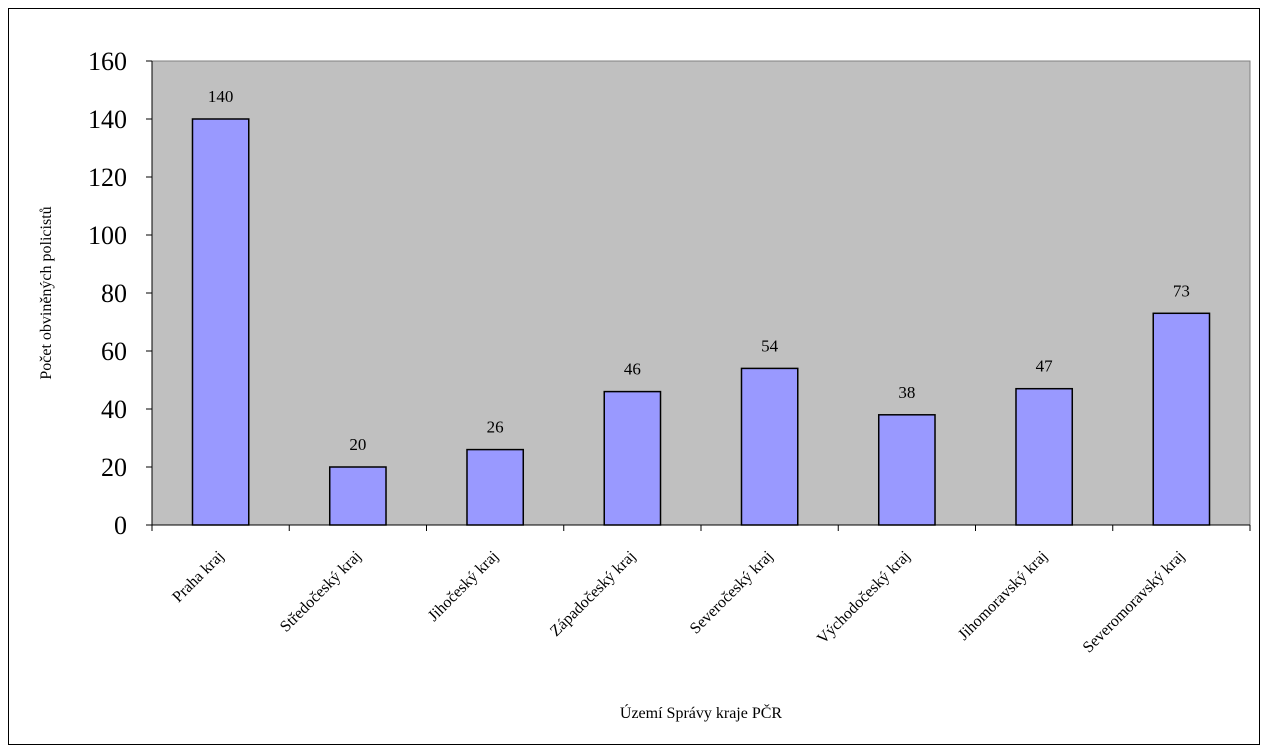 The image size is (1261, 747). Describe the element at coordinates (1181, 290) in the screenshot. I see `data-label: 73` at that location.